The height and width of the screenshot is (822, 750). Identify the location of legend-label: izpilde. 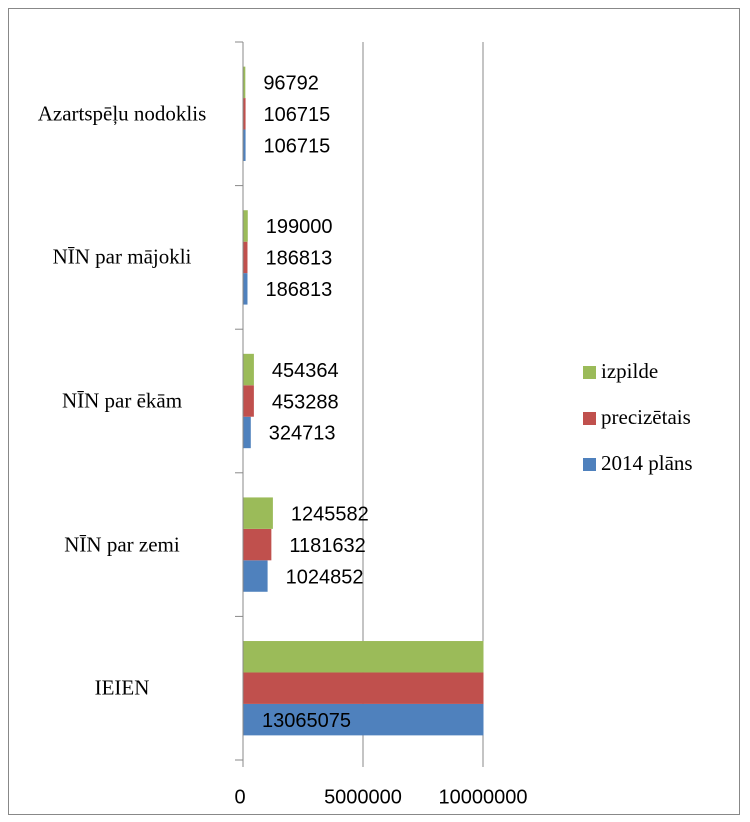
(629, 371).